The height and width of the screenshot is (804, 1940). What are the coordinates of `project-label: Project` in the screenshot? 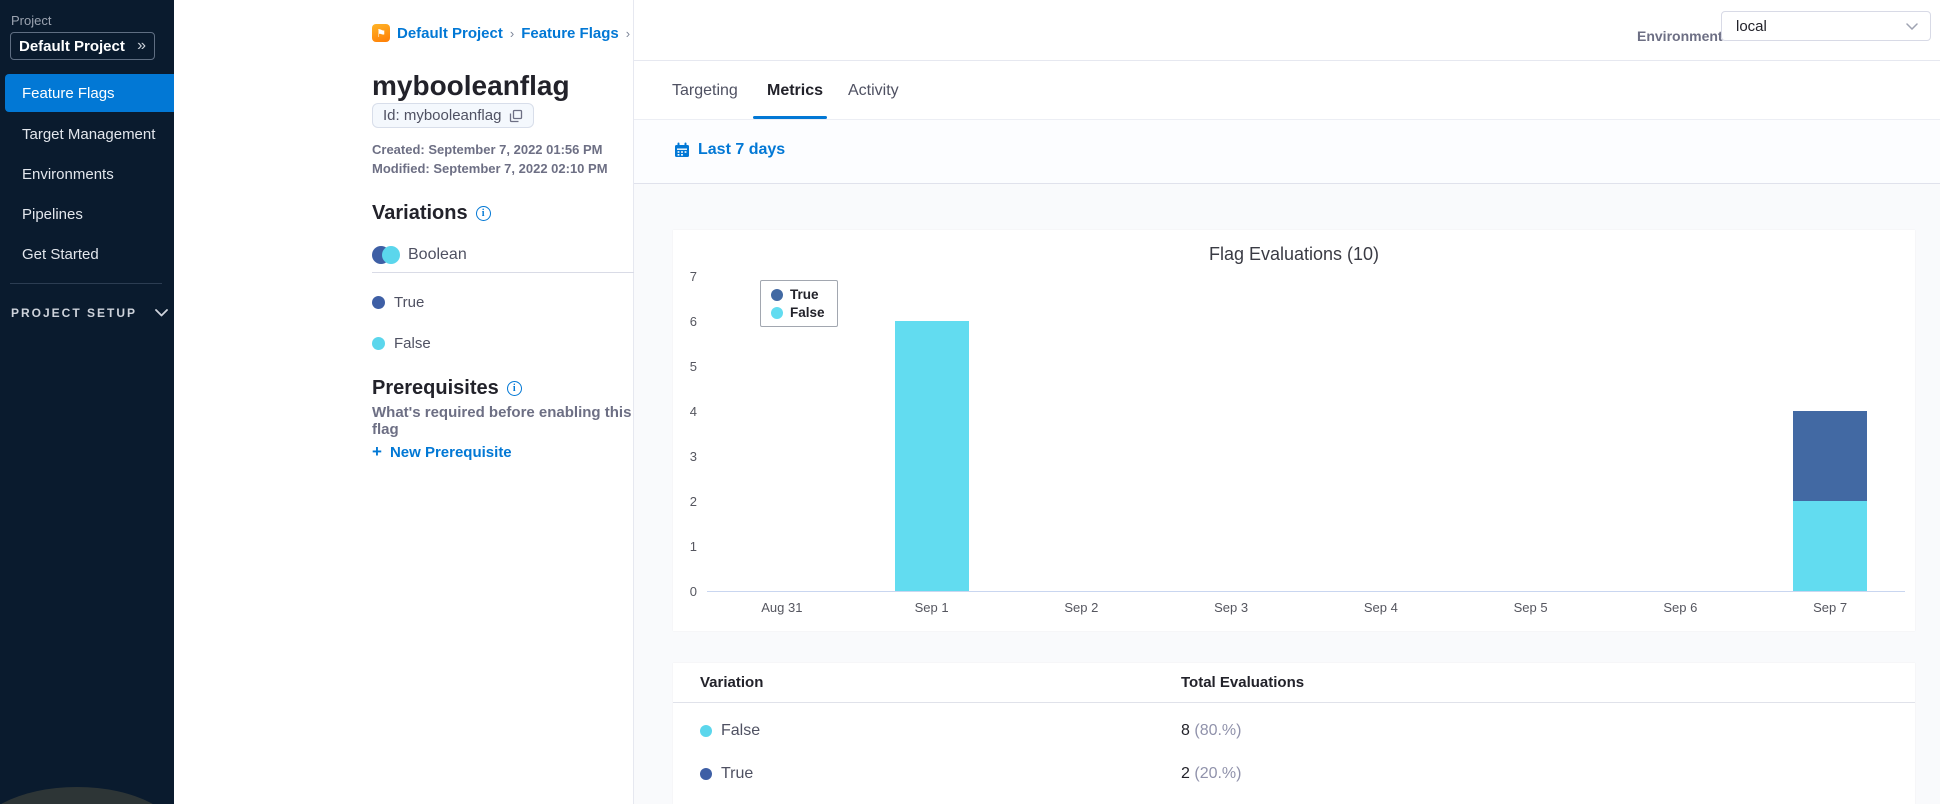 It's located at (31, 20).